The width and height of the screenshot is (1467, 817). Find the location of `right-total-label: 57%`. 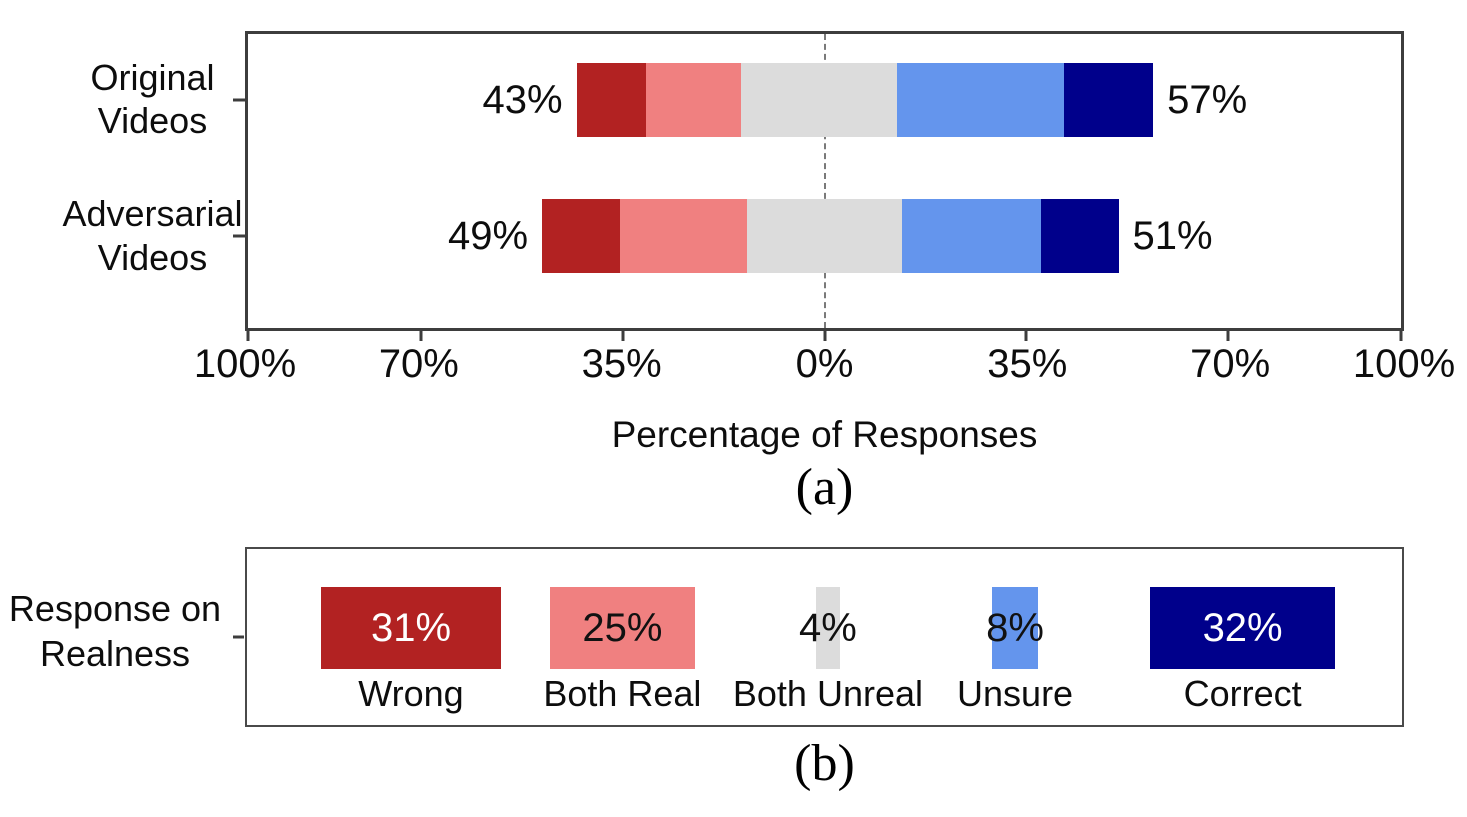

right-total-label: 57% is located at coordinates (1207, 99).